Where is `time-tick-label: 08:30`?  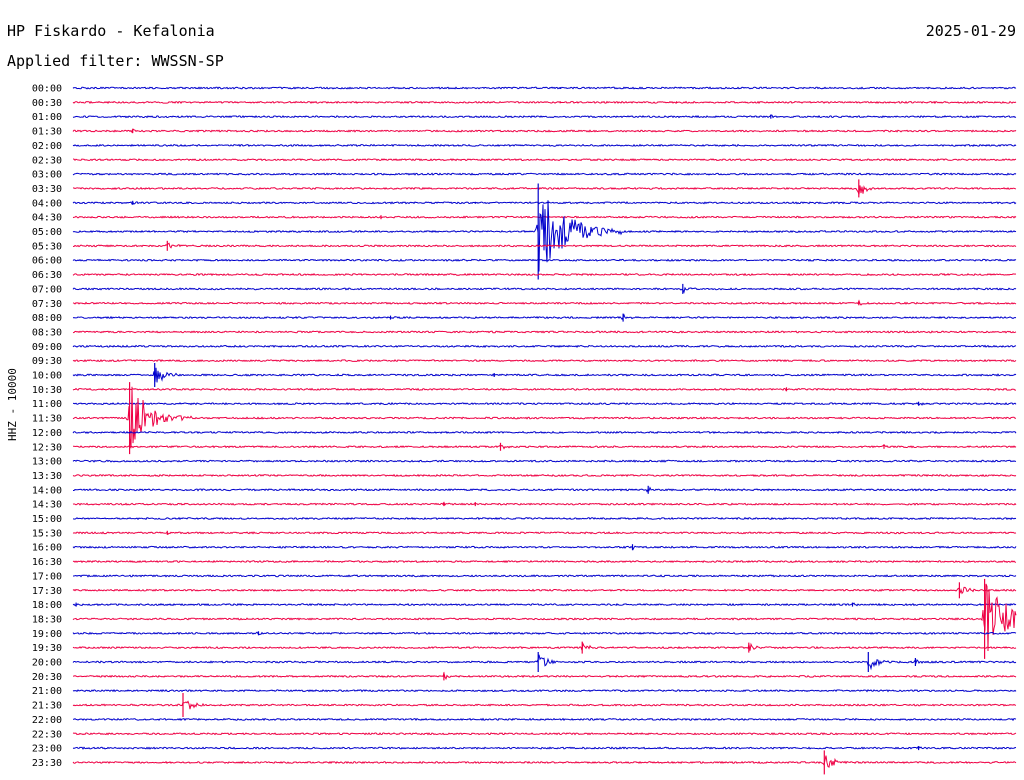 time-tick-label: 08:30 is located at coordinates (47, 332).